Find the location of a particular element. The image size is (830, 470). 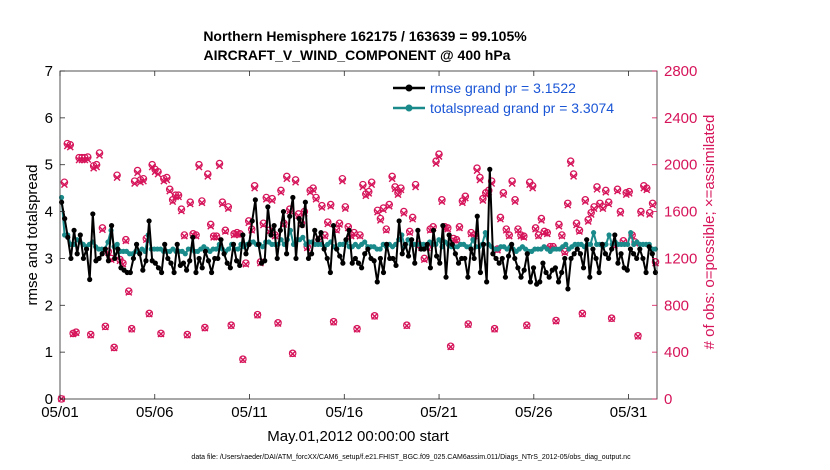

y-tick-label: 5 is located at coordinates (49, 165).